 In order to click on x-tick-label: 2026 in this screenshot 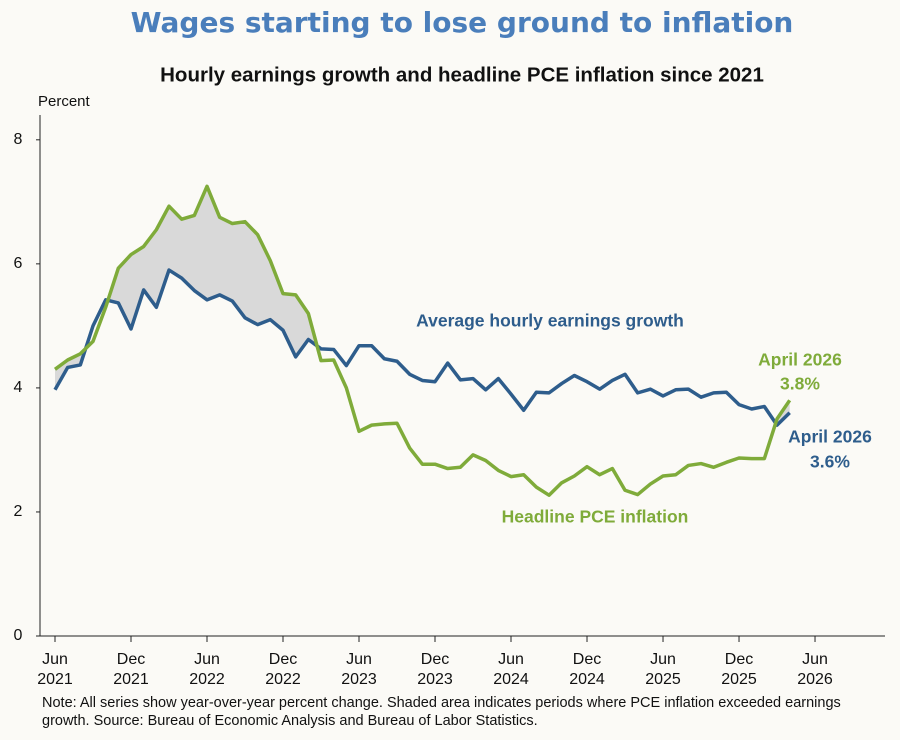, I will do `click(815, 679)`.